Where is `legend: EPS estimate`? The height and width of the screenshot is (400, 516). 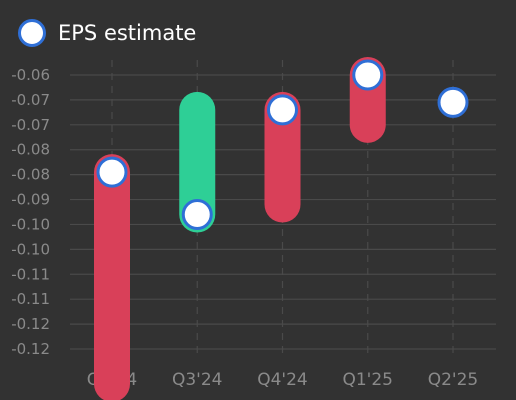
legend: EPS estimate is located at coordinates (107, 33).